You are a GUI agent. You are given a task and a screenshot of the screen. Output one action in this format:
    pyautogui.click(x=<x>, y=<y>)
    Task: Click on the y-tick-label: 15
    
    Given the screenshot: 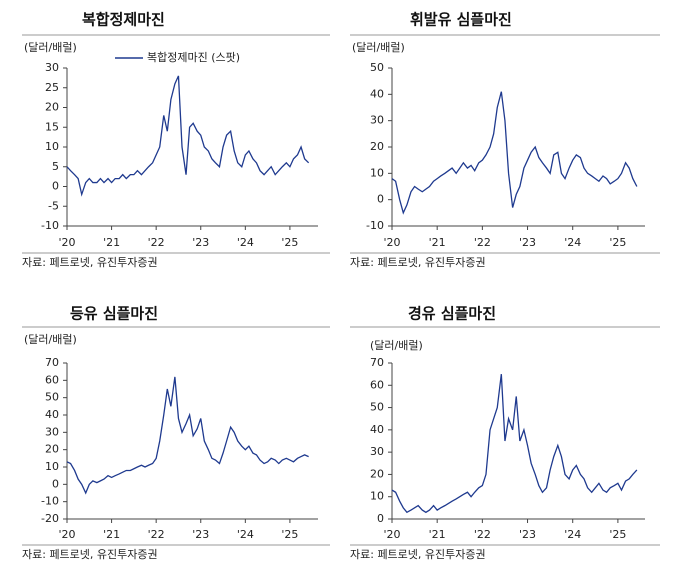 What is the action you would take?
    pyautogui.click(x=52, y=126)
    